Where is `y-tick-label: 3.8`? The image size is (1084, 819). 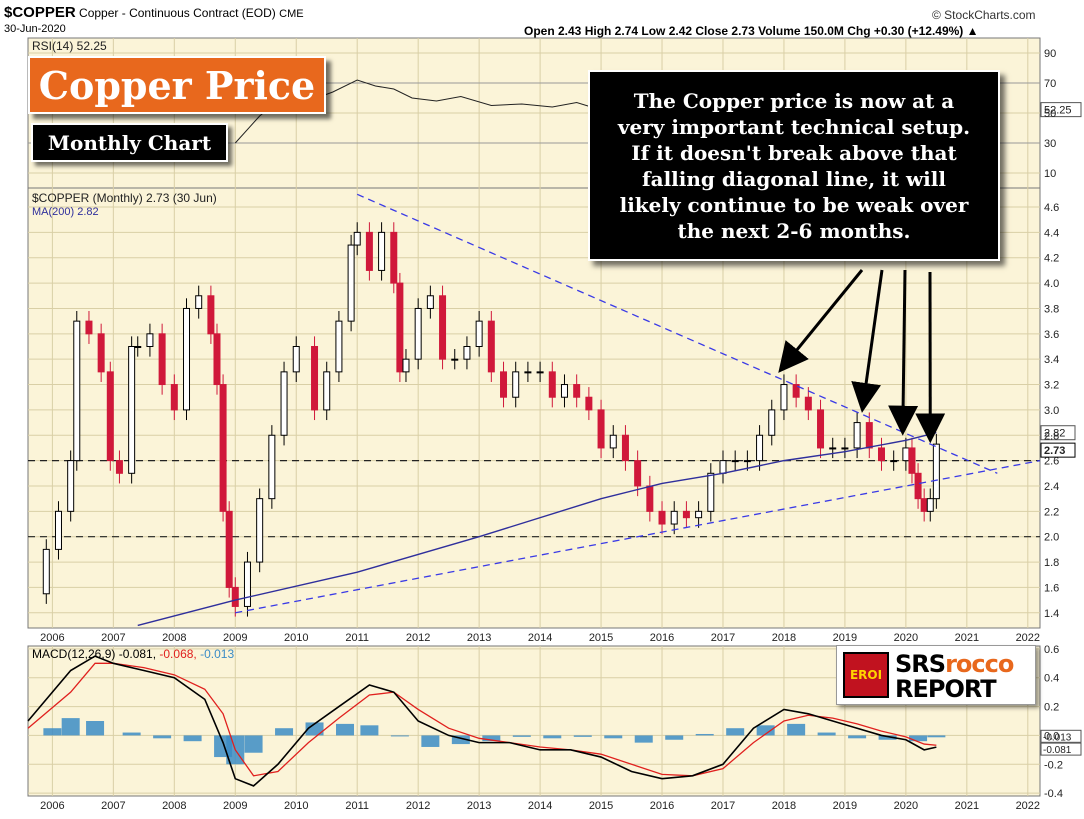 y-tick-label: 3.8 is located at coordinates (1051, 309).